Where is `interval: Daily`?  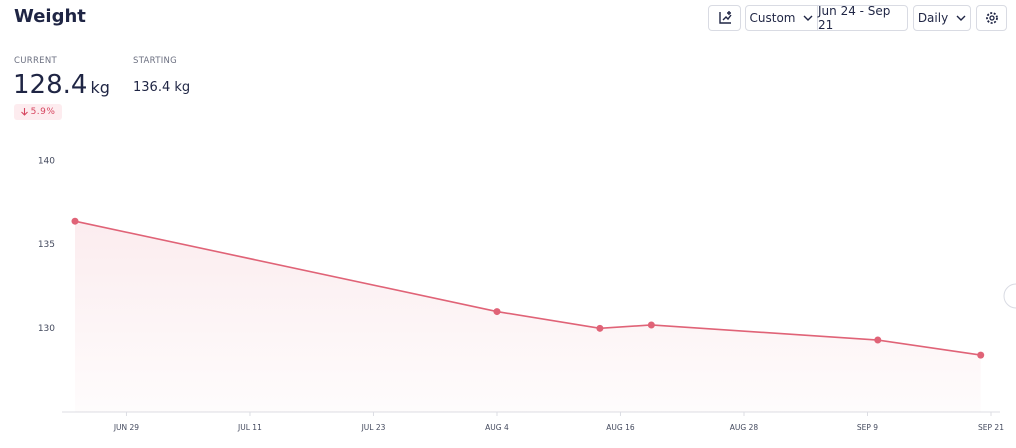
interval: Daily is located at coordinates (933, 18).